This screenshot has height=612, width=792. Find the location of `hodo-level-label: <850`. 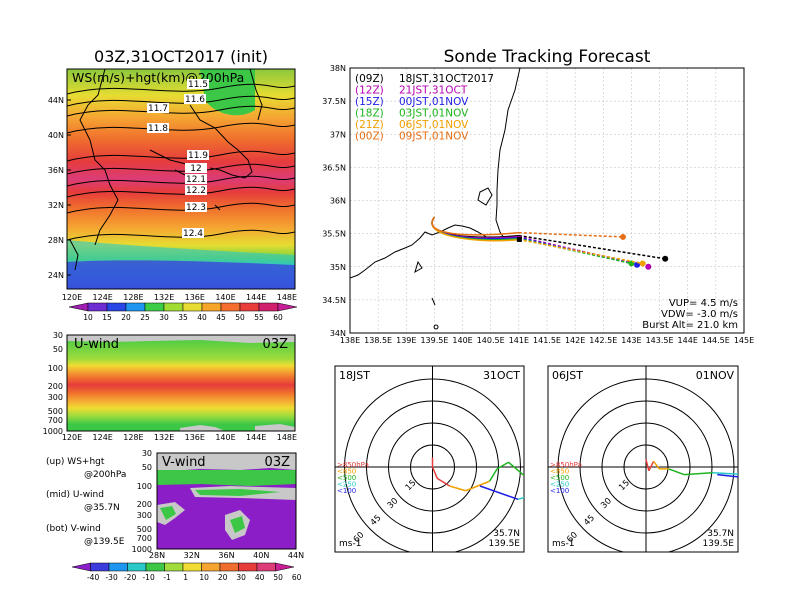

hodo-level-label: <850 is located at coordinates (346, 472).